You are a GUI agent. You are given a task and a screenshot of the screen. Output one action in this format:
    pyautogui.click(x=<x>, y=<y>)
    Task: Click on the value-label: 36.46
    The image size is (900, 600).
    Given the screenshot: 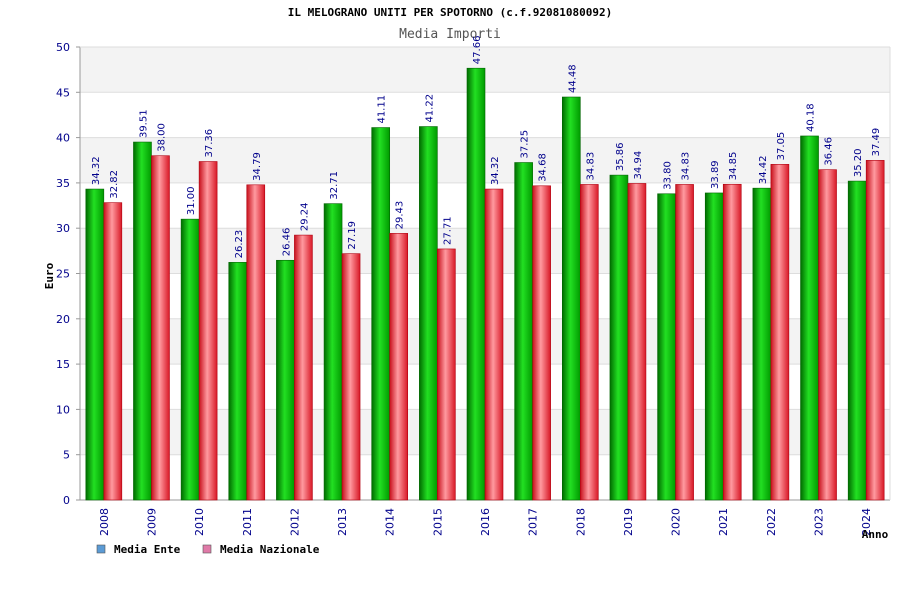 What is the action you would take?
    pyautogui.click(x=829, y=151)
    